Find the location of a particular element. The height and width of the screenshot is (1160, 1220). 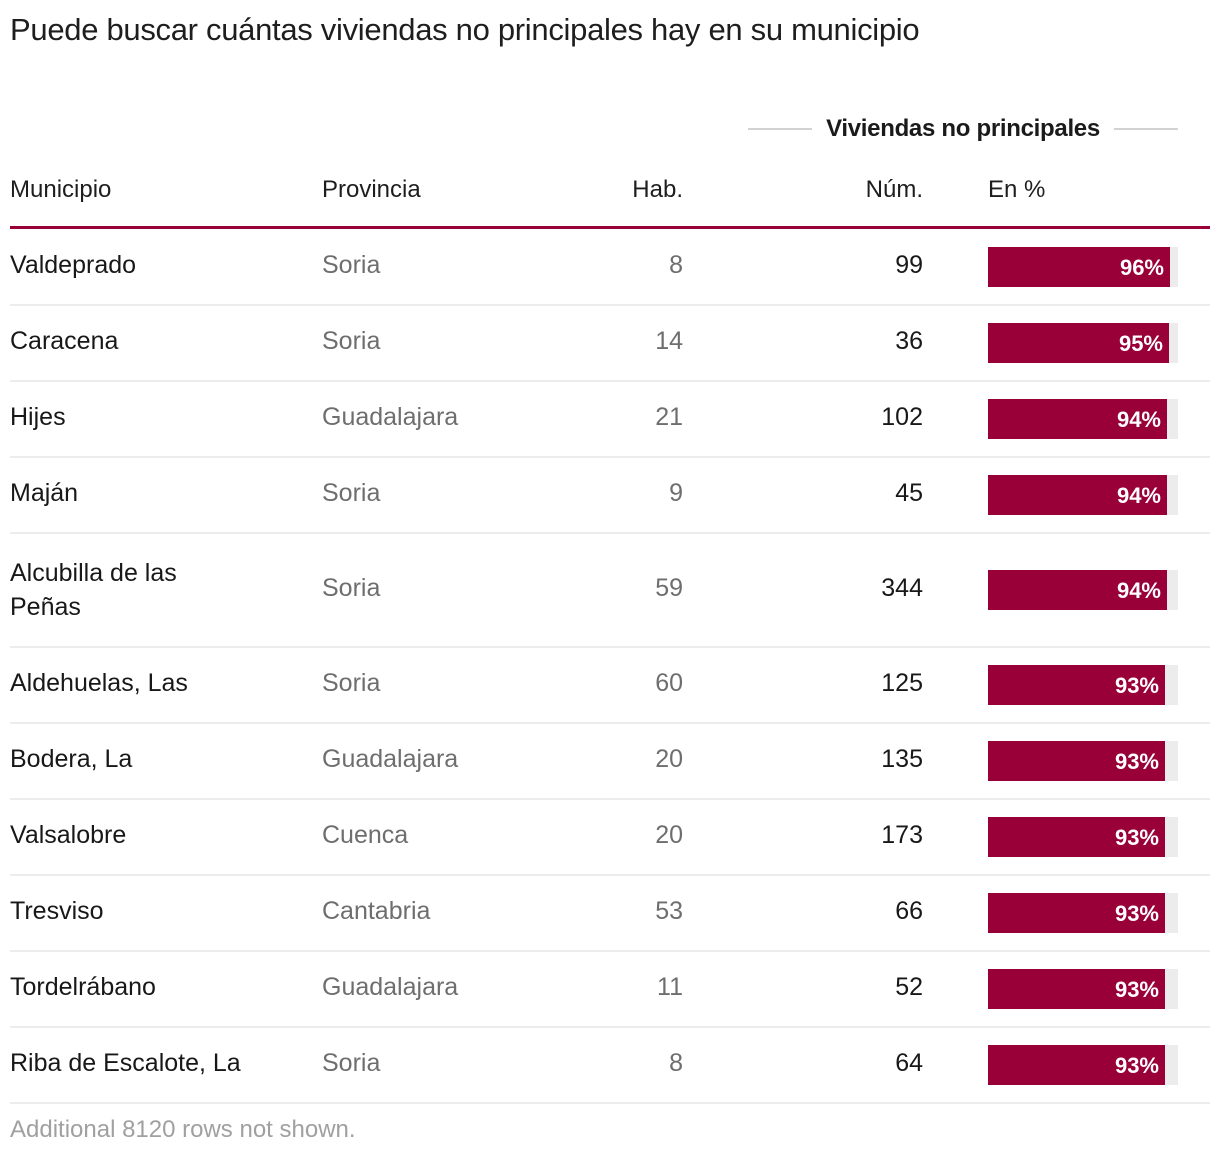

group-header: Viviendas no principales is located at coordinates (963, 129).